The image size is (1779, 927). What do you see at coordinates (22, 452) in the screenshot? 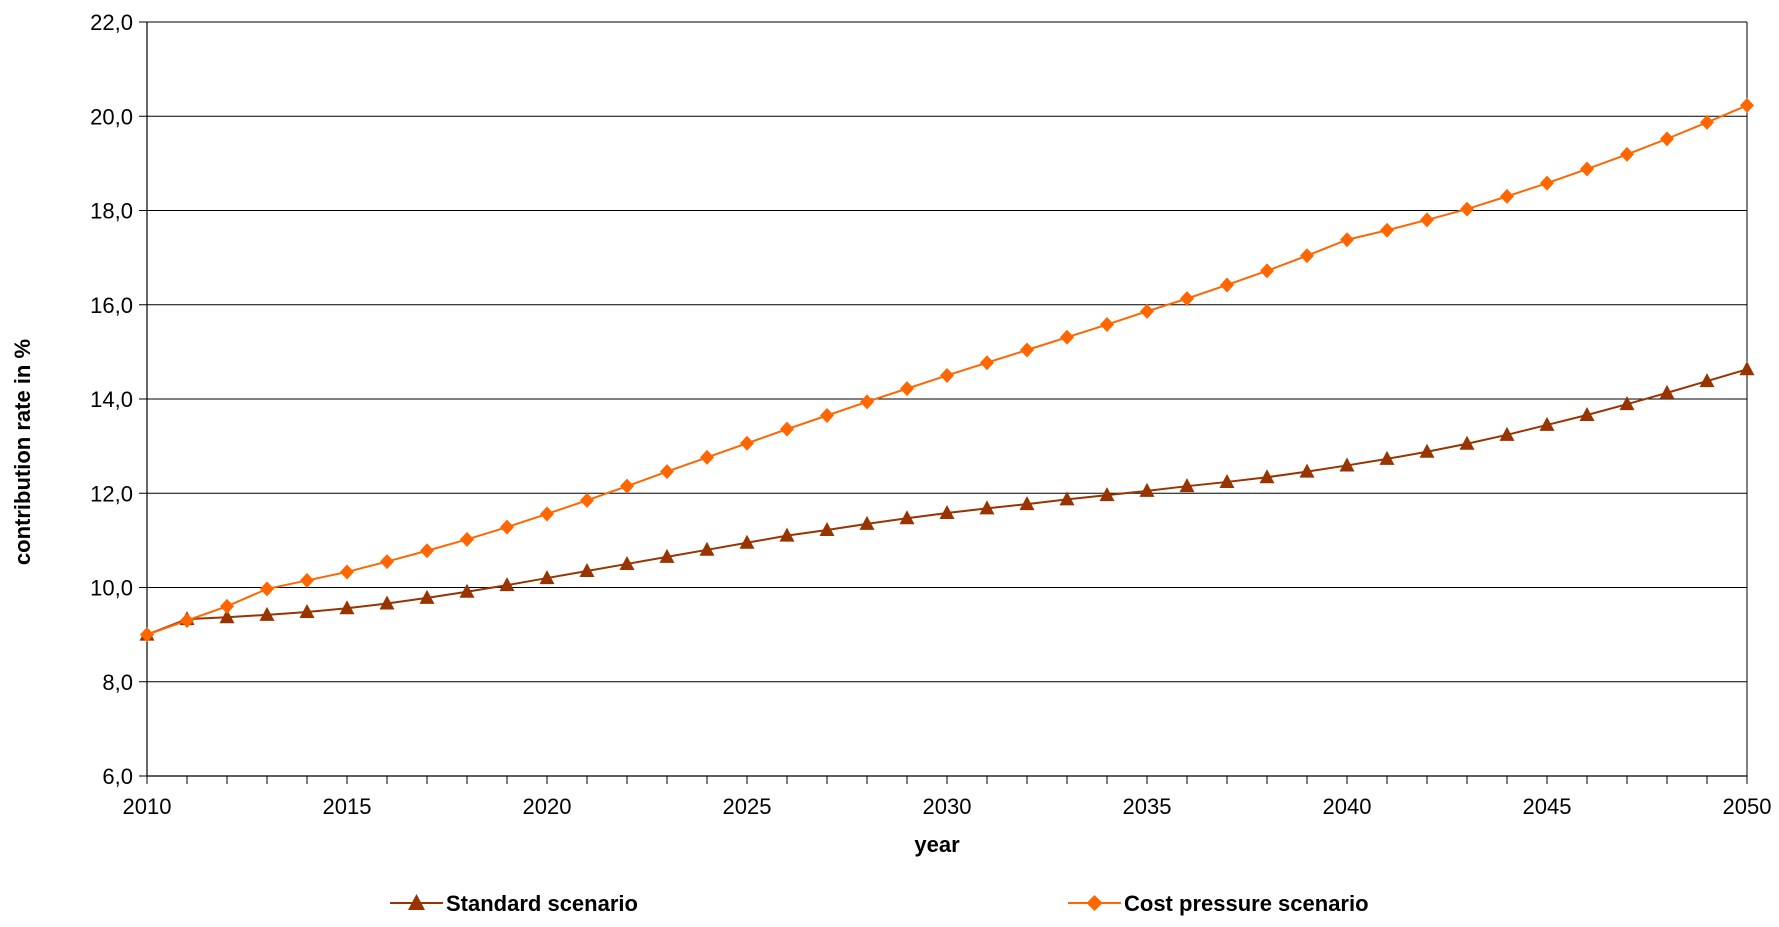
I see `y-axis-title: contribution rate in %` at bounding box center [22, 452].